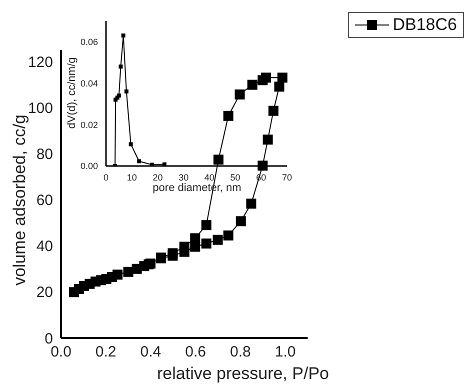 The width and height of the screenshot is (474, 387). Describe the element at coordinates (89, 41) in the screenshot. I see `y-tick-label: 0.06` at that location.